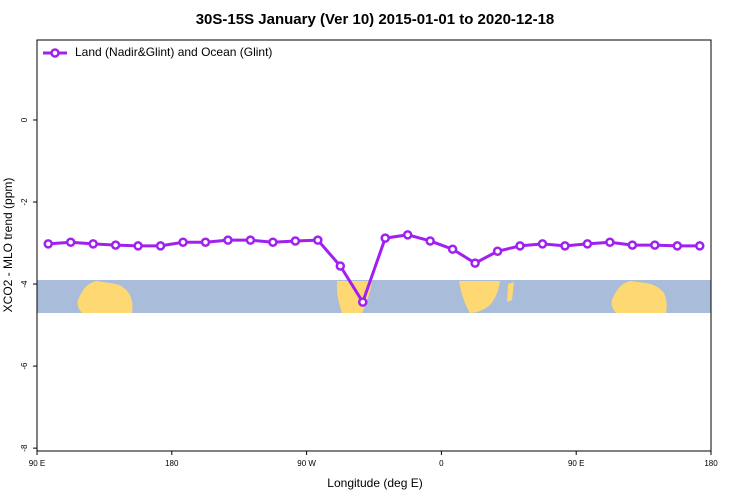 The width and height of the screenshot is (750, 500). Describe the element at coordinates (441, 463) in the screenshot. I see `x-tick-label: 0` at that location.